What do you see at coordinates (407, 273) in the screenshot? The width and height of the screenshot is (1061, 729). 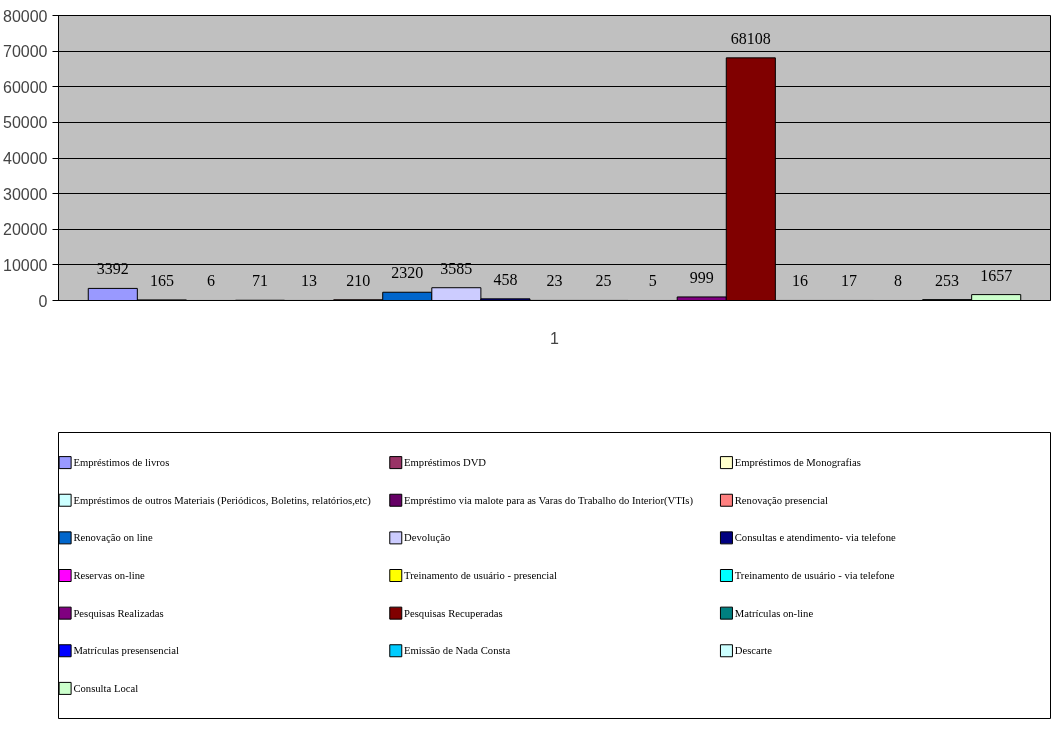 I see `data-label: 2320` at bounding box center [407, 273].